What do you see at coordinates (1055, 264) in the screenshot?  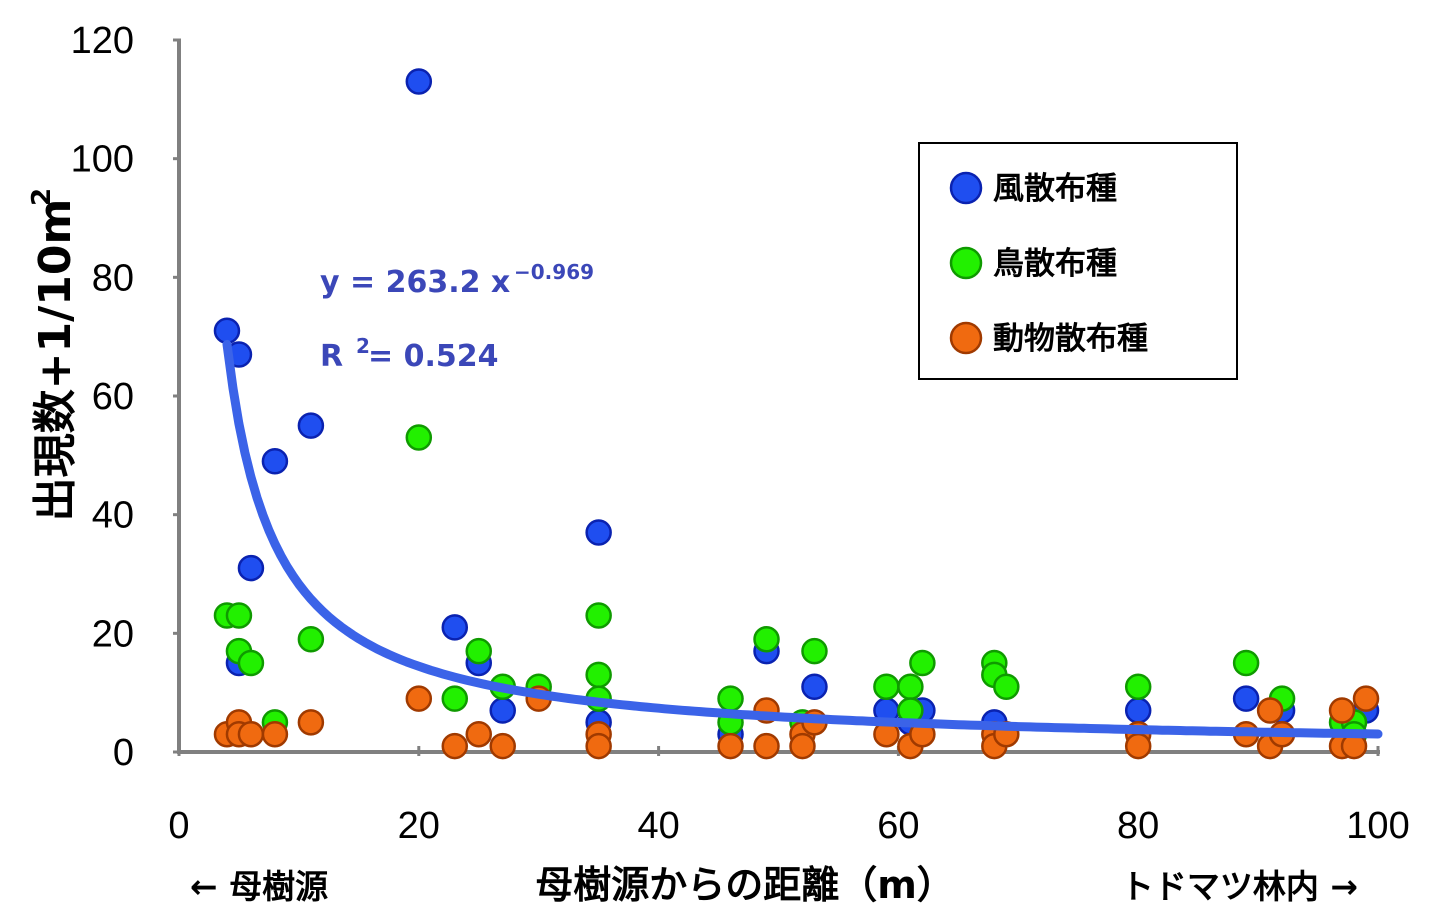 I see `legend-label: 鳥散布種` at bounding box center [1055, 264].